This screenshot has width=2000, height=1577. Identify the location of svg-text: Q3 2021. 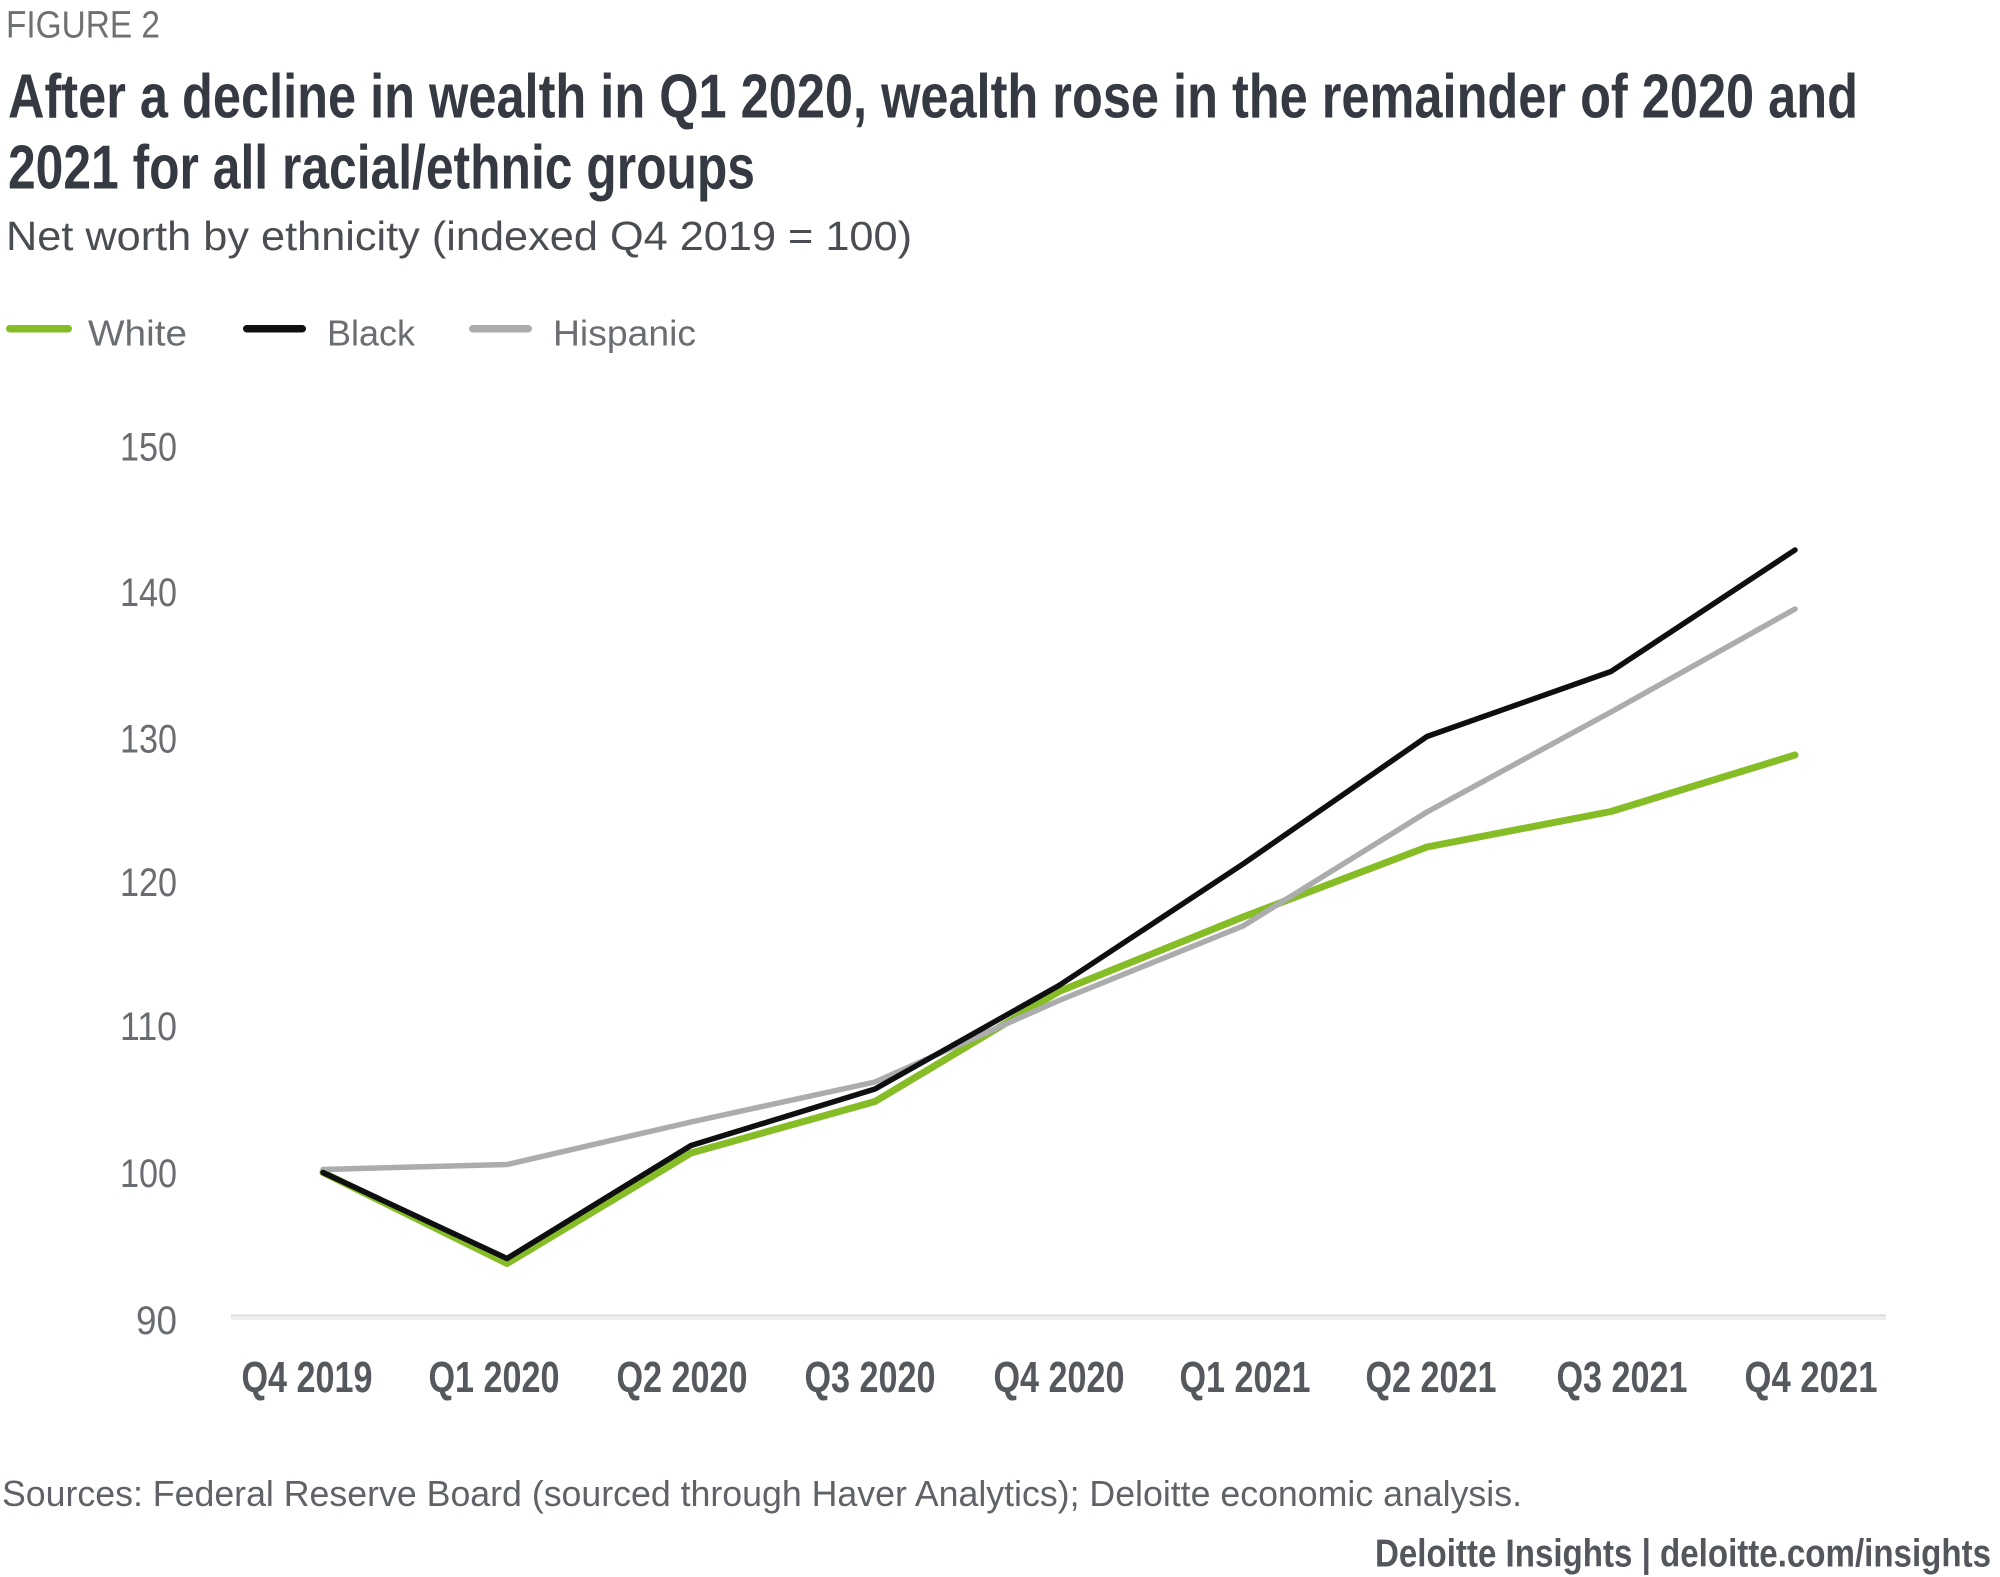
(1622, 1378).